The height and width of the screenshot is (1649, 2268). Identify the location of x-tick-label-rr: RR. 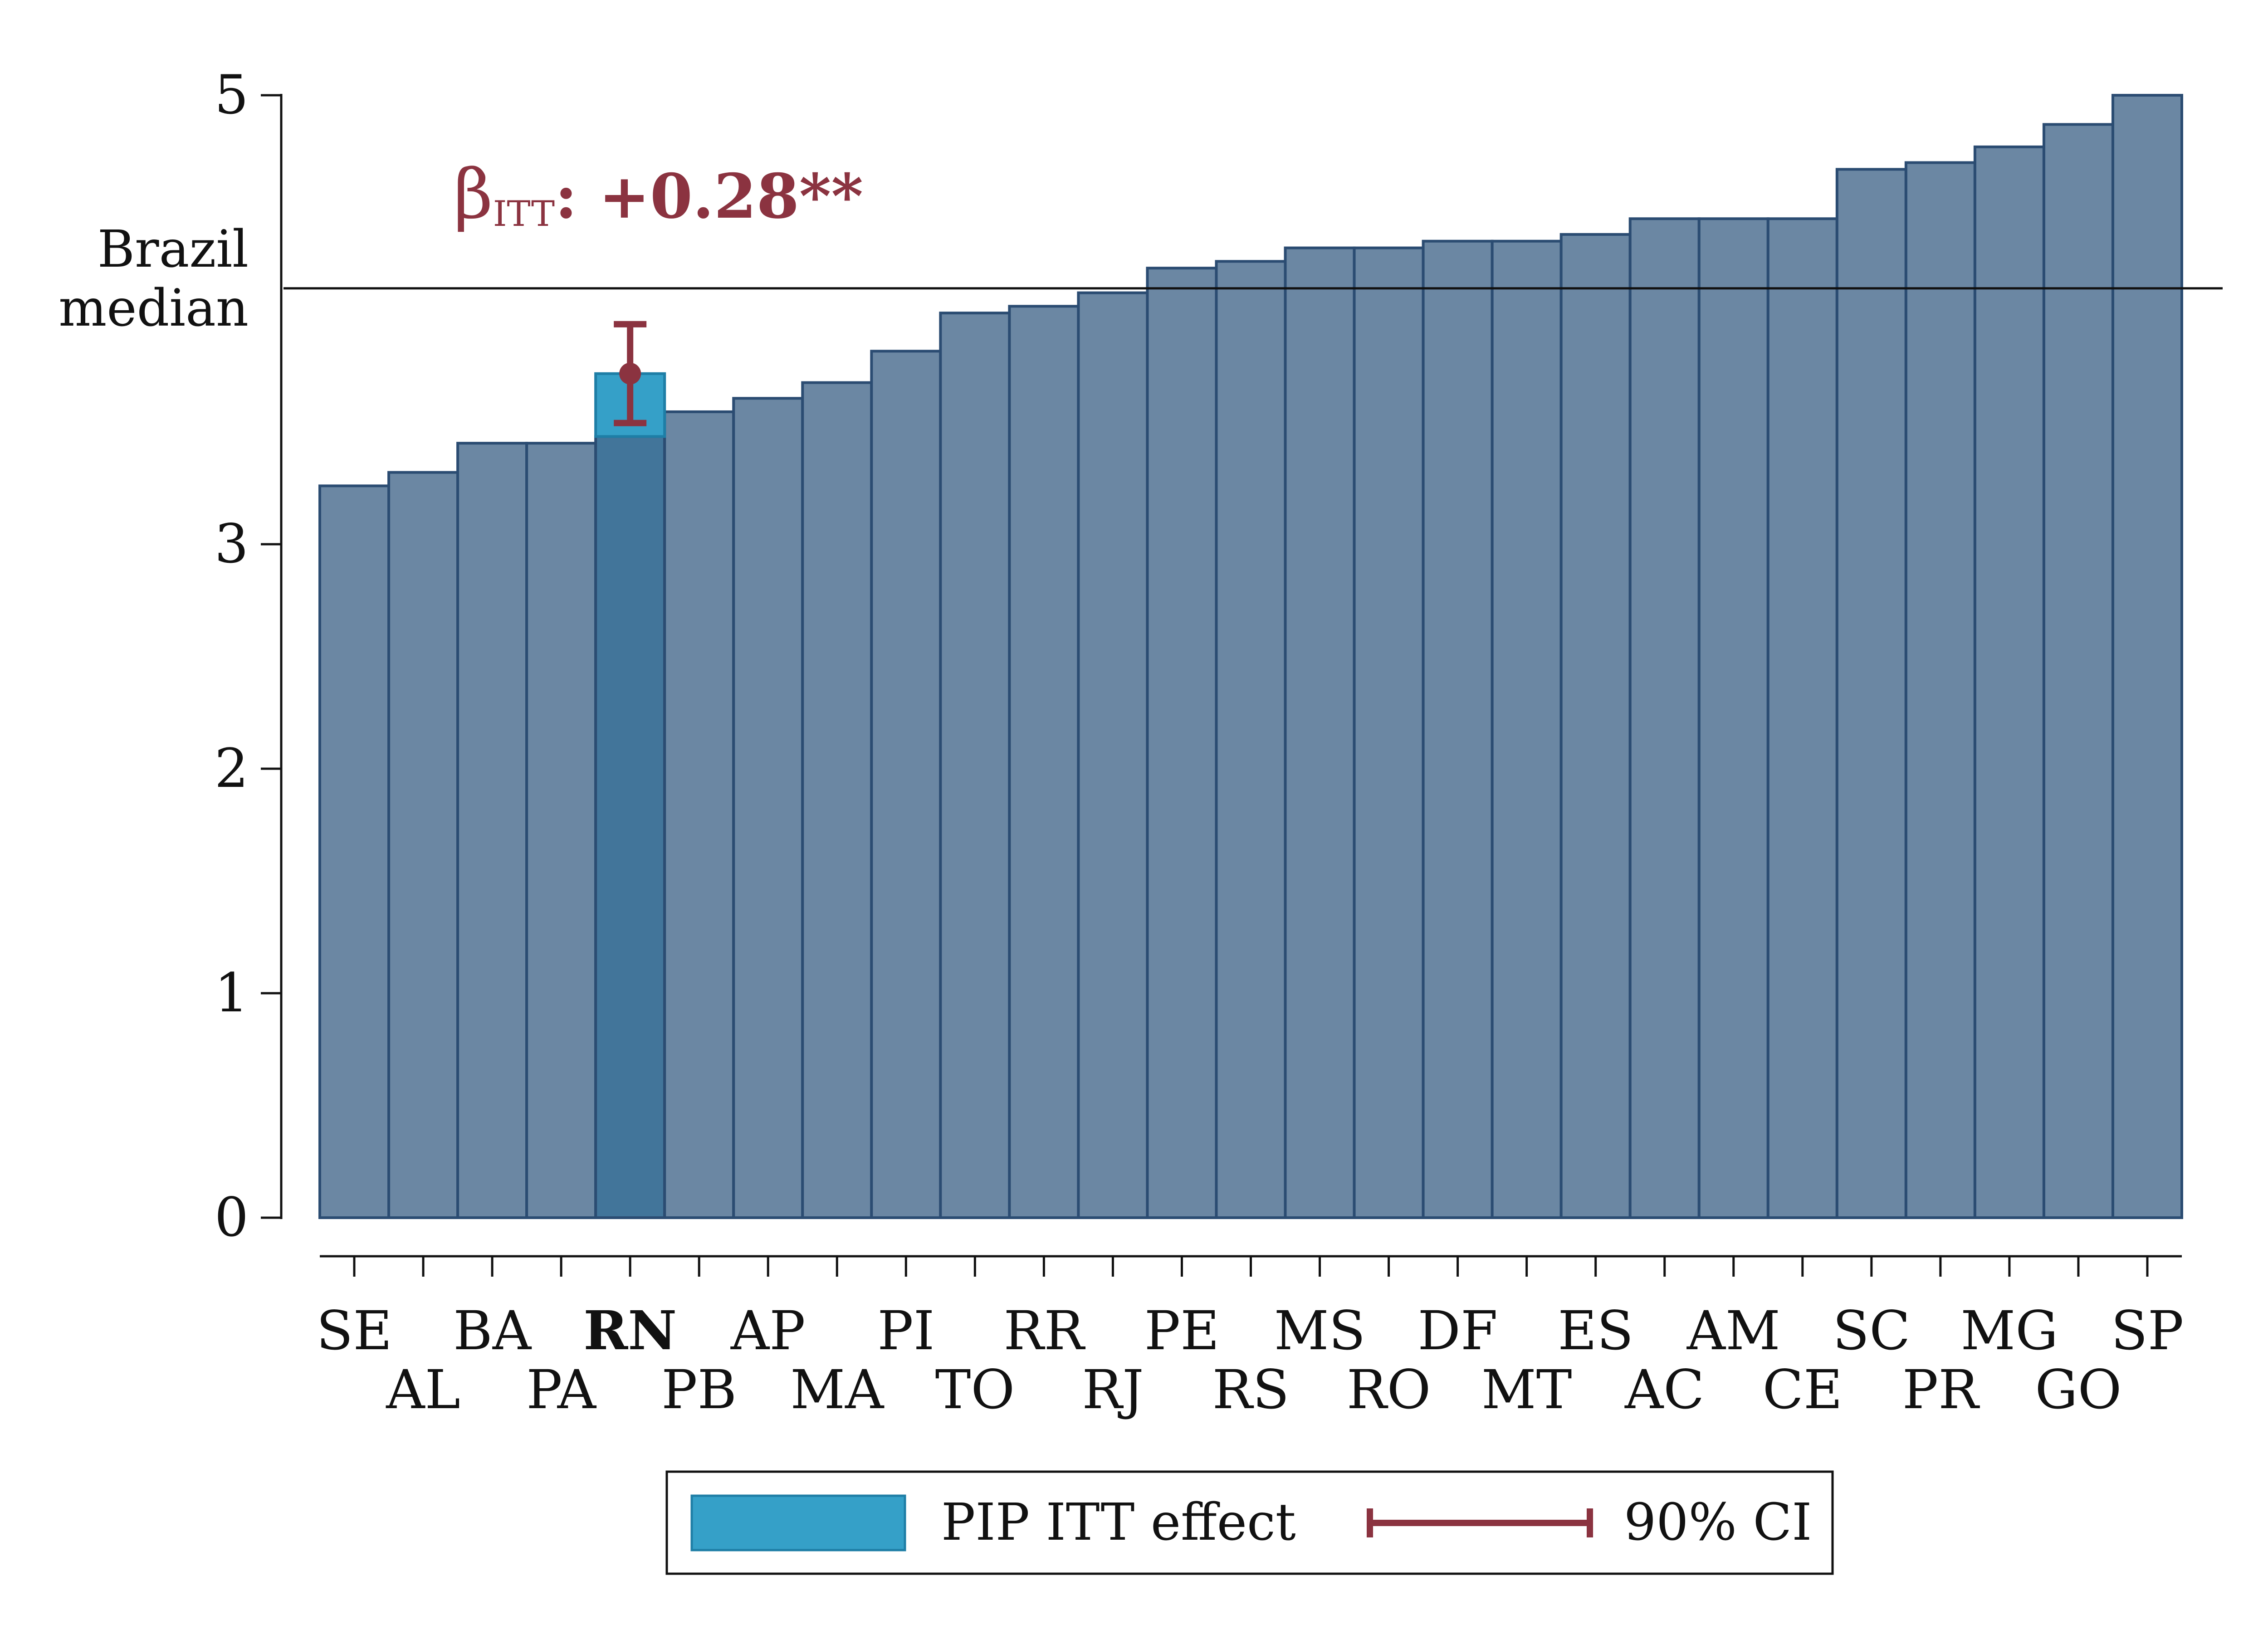
(1045, 1331).